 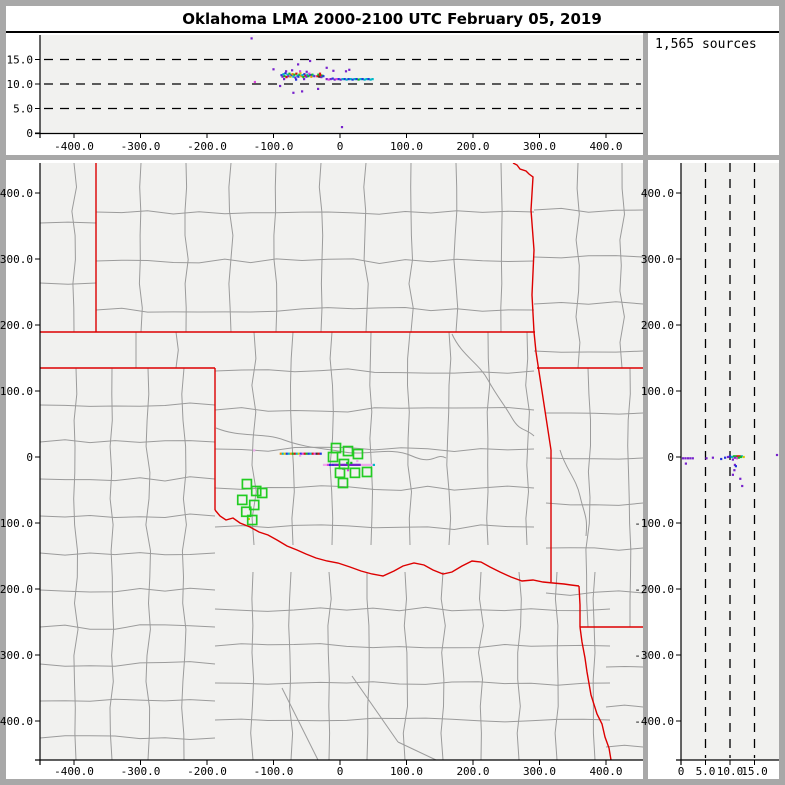 What do you see at coordinates (16, 391) in the screenshot?
I see `tick-label: 100.0` at bounding box center [16, 391].